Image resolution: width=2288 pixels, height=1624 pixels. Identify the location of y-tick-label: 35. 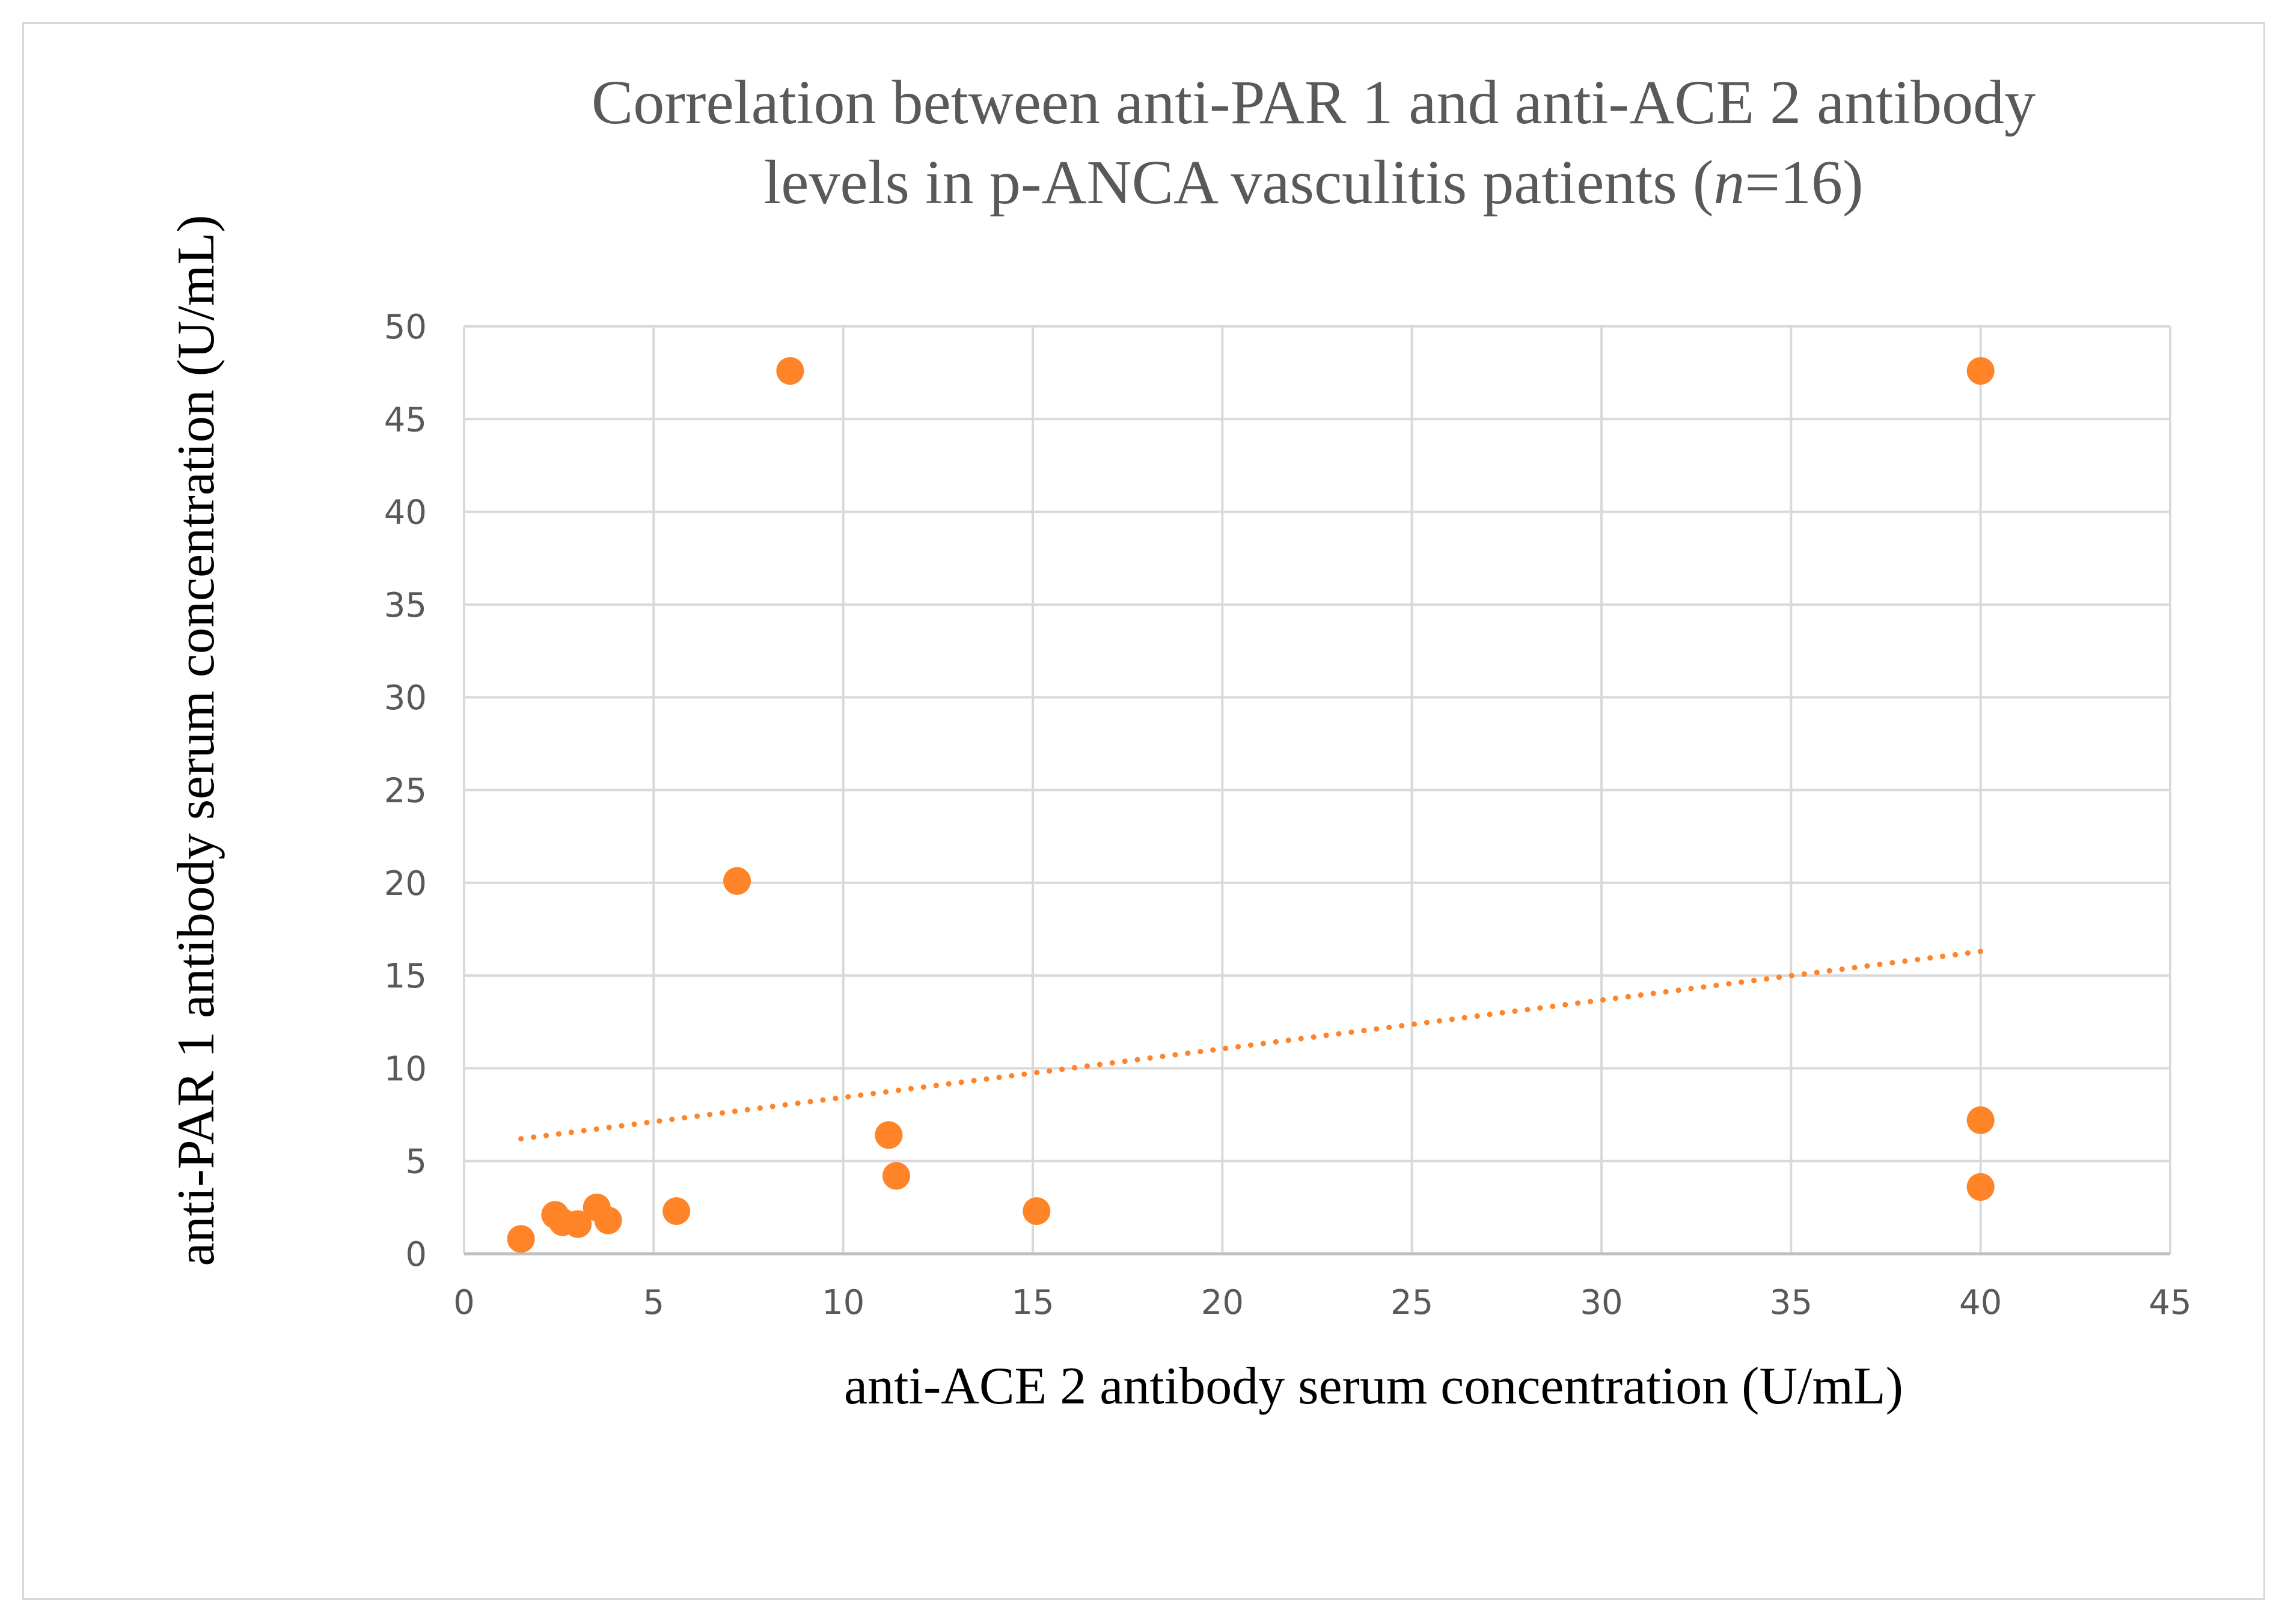
(406, 605).